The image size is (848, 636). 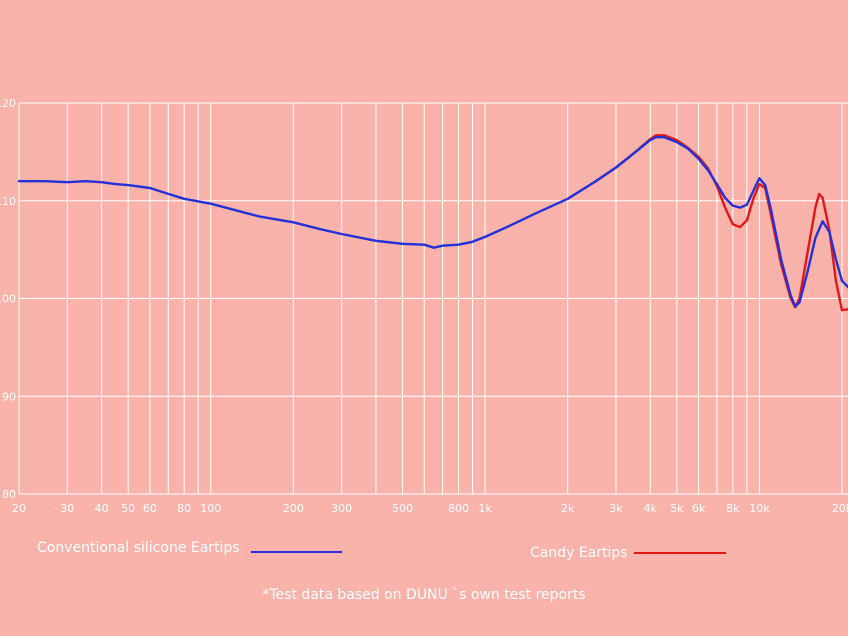 What do you see at coordinates (402, 508) in the screenshot?
I see `x-tick-label-500: 500` at bounding box center [402, 508].